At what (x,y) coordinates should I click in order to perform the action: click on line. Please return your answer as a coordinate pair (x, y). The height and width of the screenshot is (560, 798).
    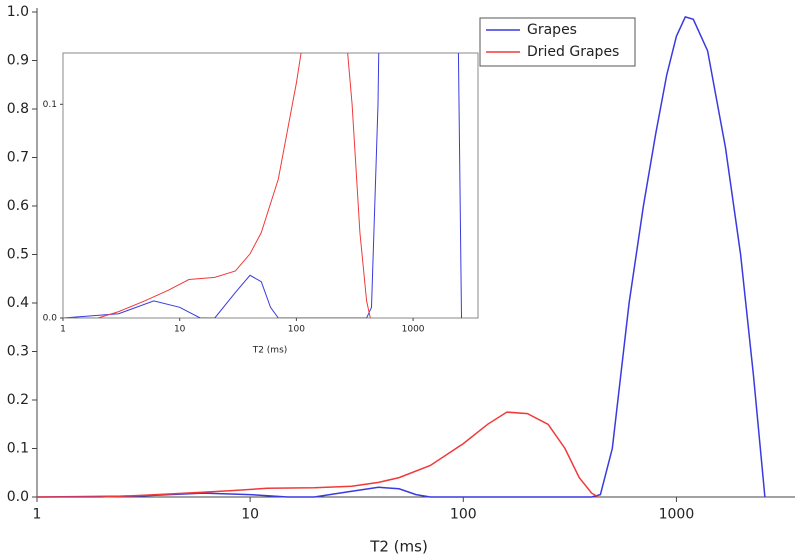
    Looking at the image, I should click on (318, 454).